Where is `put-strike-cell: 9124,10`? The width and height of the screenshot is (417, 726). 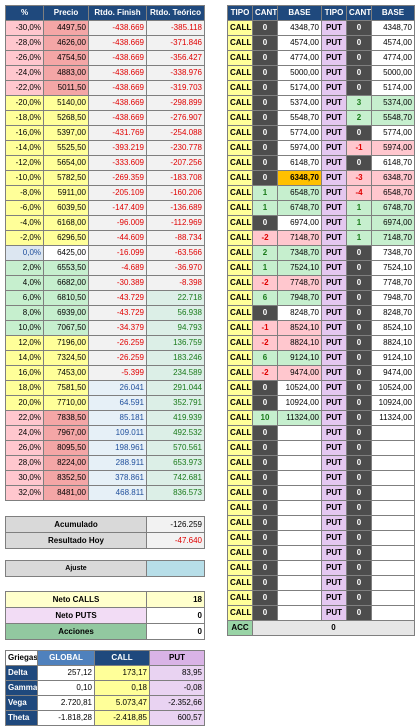
put-strike-cell: 9124,10 is located at coordinates (393, 358).